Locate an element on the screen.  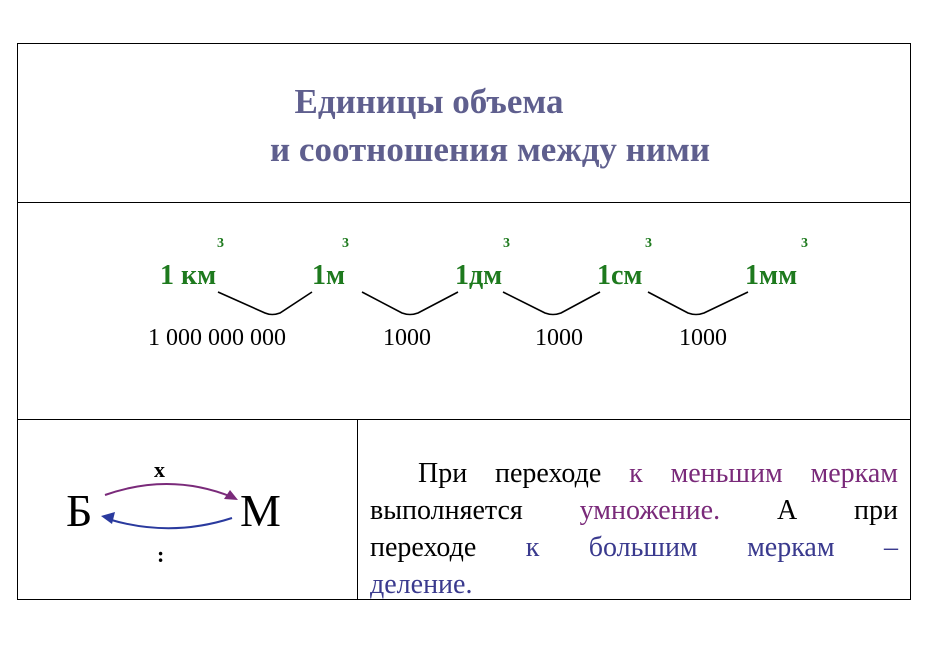
unit-m-exponent: 3 is located at coordinates (345, 243).